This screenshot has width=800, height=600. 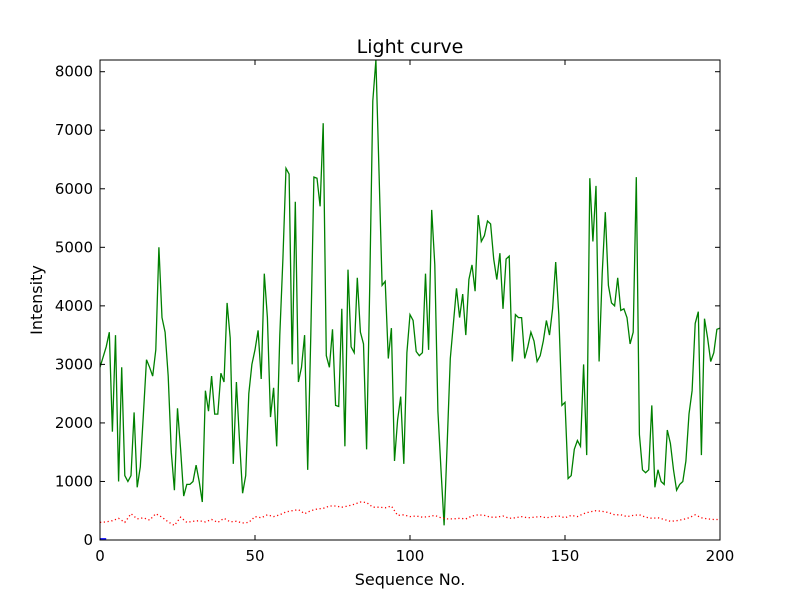 I want to click on chart-title: Light curve, so click(x=410, y=47).